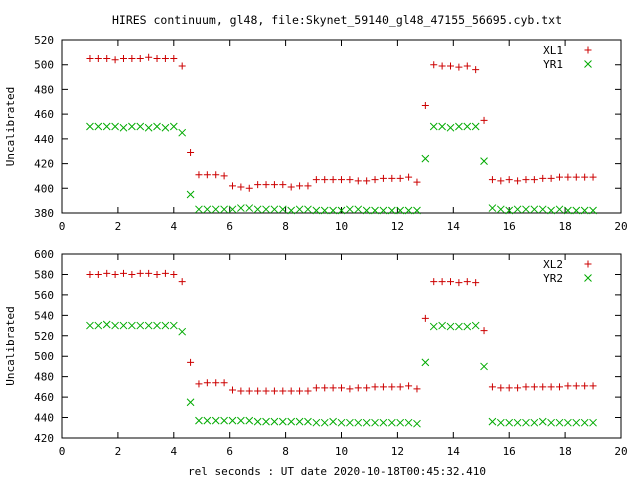 The image size is (640, 480). I want to click on x-tick-label: 10, so click(341, 451).